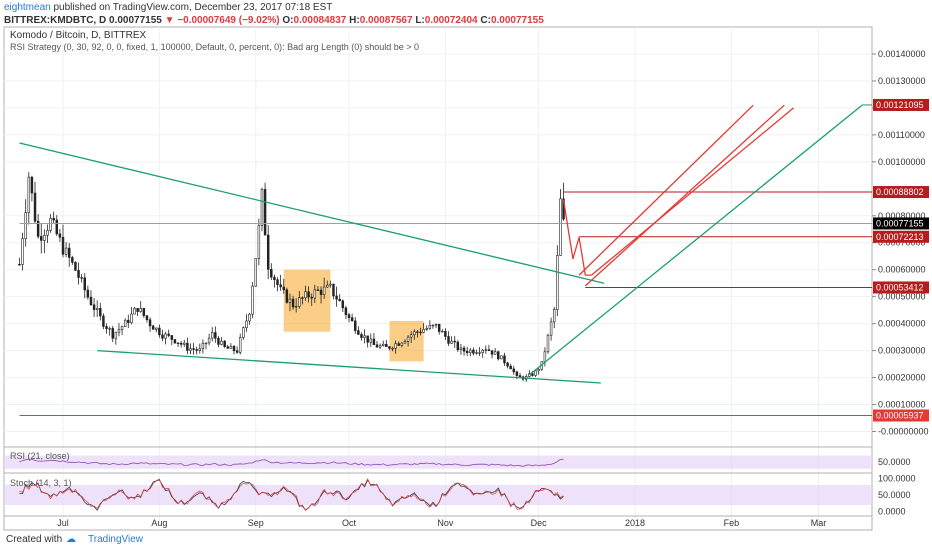 This screenshot has width=932, height=550. I want to click on trend-line-channel-bottom, so click(693, 191).